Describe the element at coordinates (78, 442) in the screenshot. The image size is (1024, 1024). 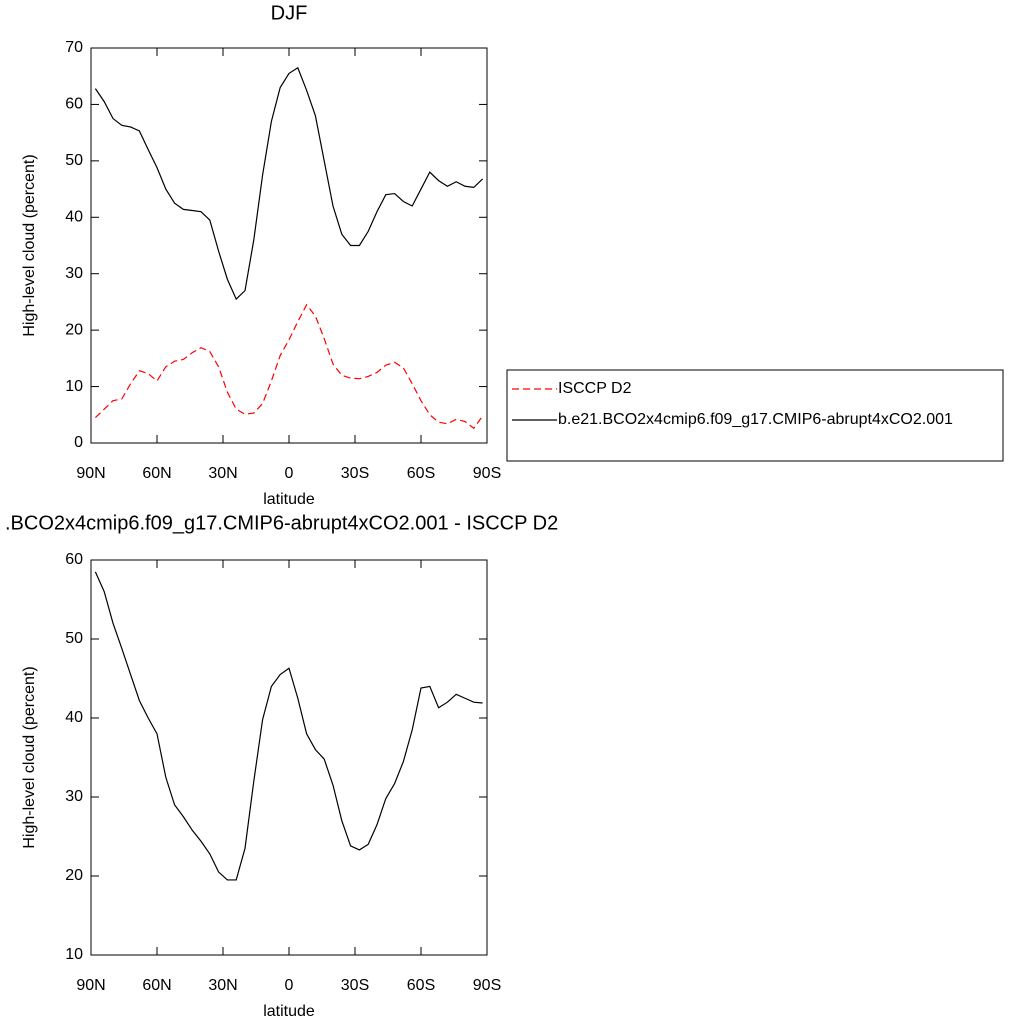
I see `y-tick-label: 0` at that location.